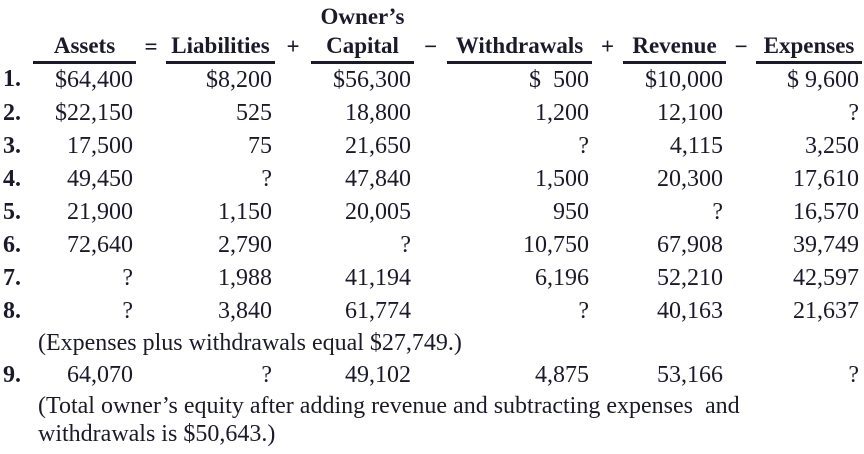  I want to click on cell-revenue: ?, so click(717, 212).